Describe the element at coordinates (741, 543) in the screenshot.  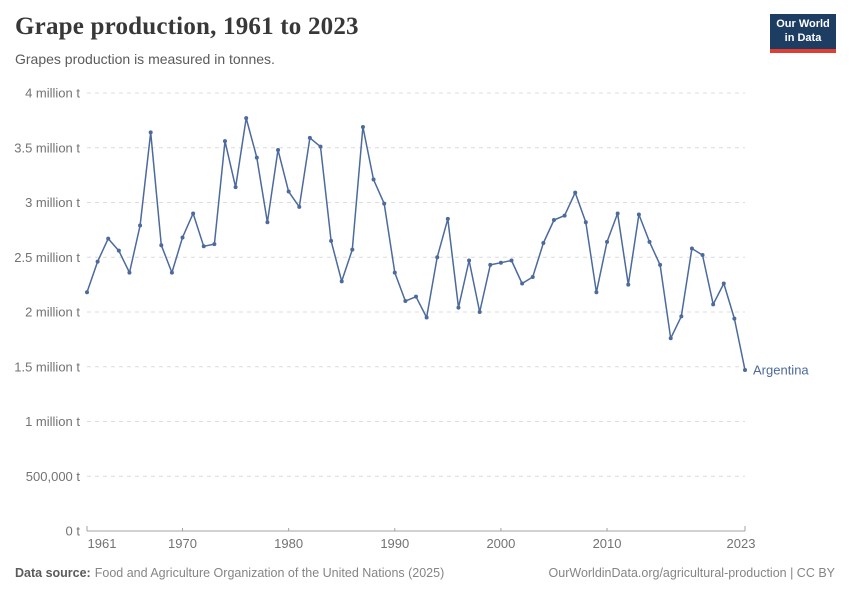
I see `x-axis-tick-label: 2023` at that location.